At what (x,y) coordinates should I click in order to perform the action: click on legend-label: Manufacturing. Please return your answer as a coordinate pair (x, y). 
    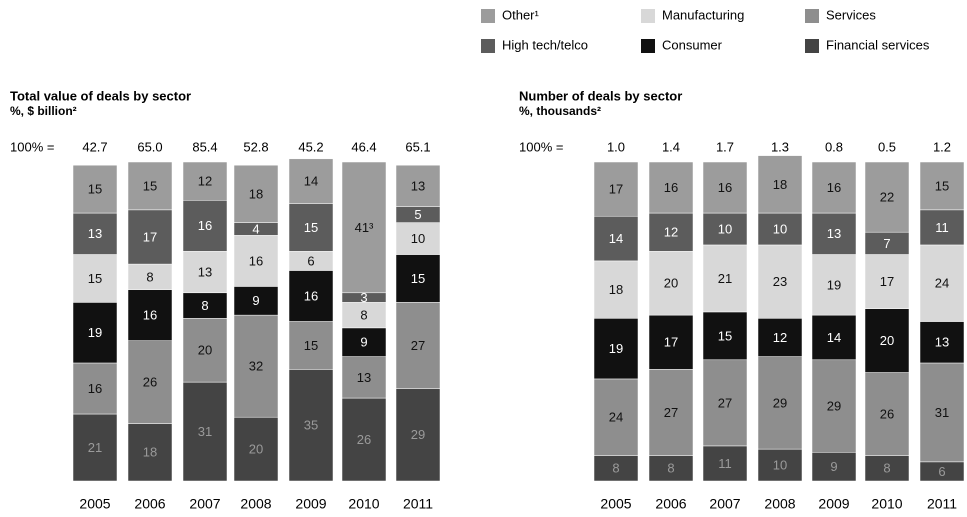
    Looking at the image, I should click on (703, 14).